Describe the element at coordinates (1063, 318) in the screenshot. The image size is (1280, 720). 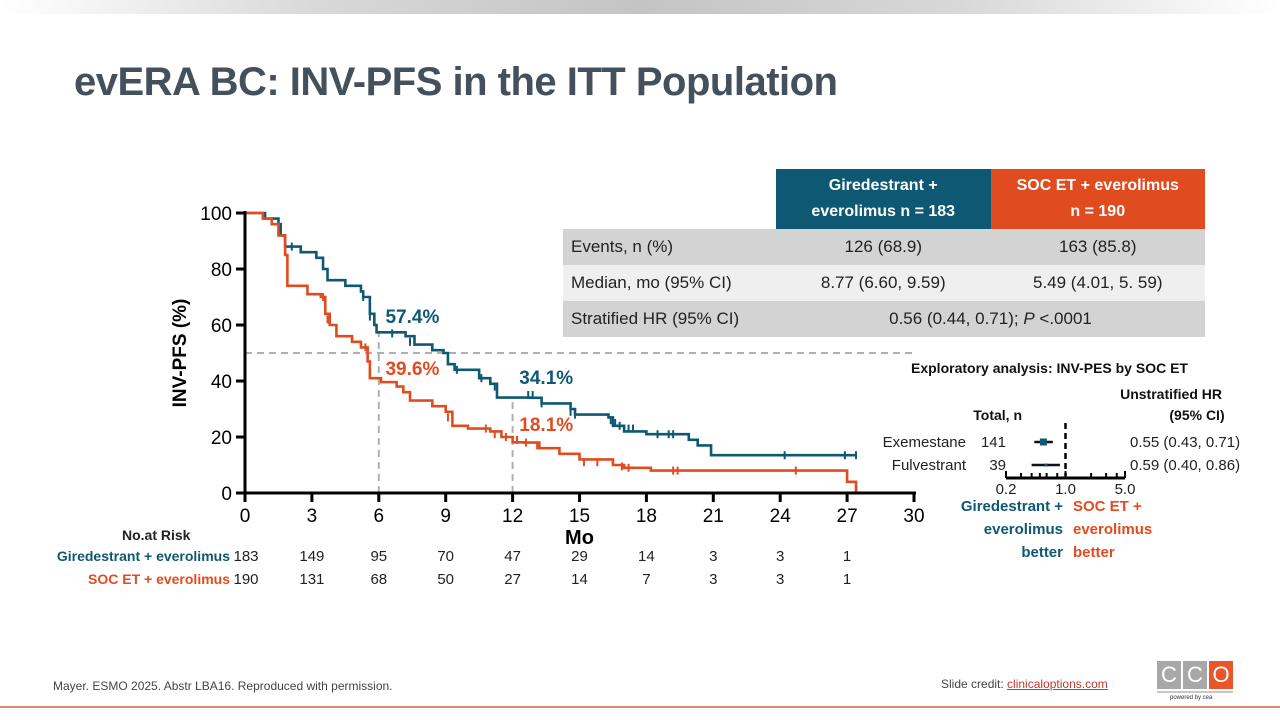
I see `p-value: <.0001` at that location.